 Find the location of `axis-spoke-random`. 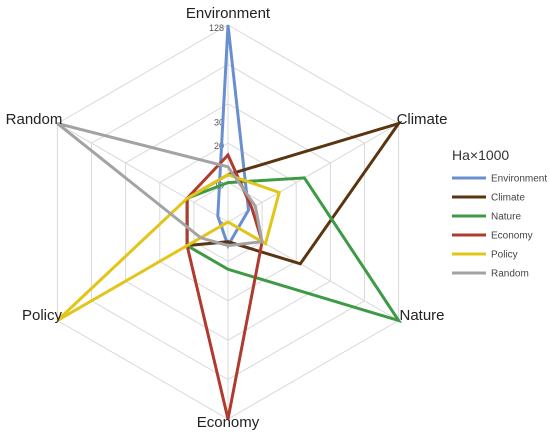

axis-spoke-random is located at coordinates (143, 173).